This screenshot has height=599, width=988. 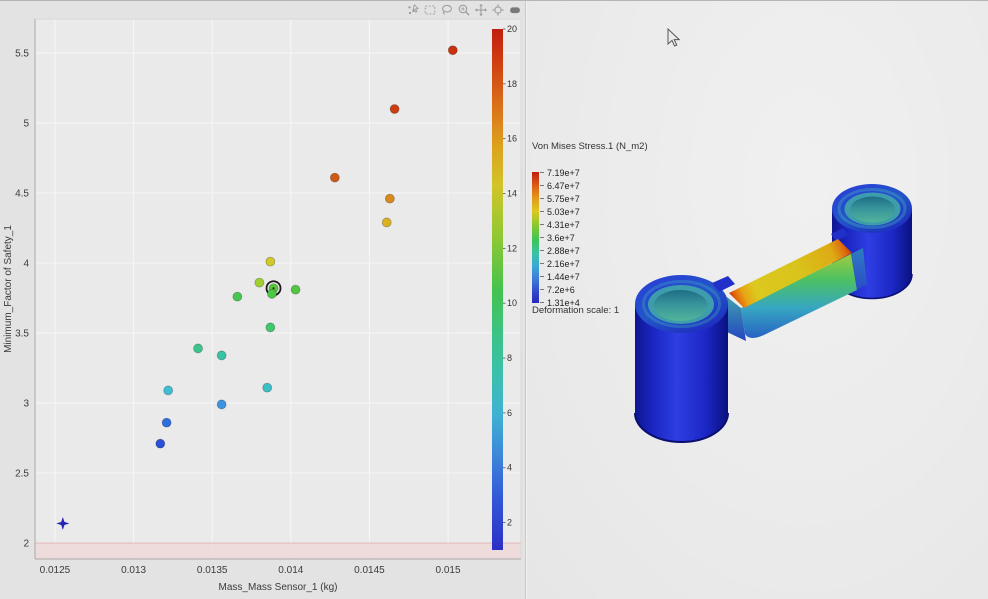 What do you see at coordinates (369, 570) in the screenshot?
I see `x-tick-label: 0.0145` at bounding box center [369, 570].